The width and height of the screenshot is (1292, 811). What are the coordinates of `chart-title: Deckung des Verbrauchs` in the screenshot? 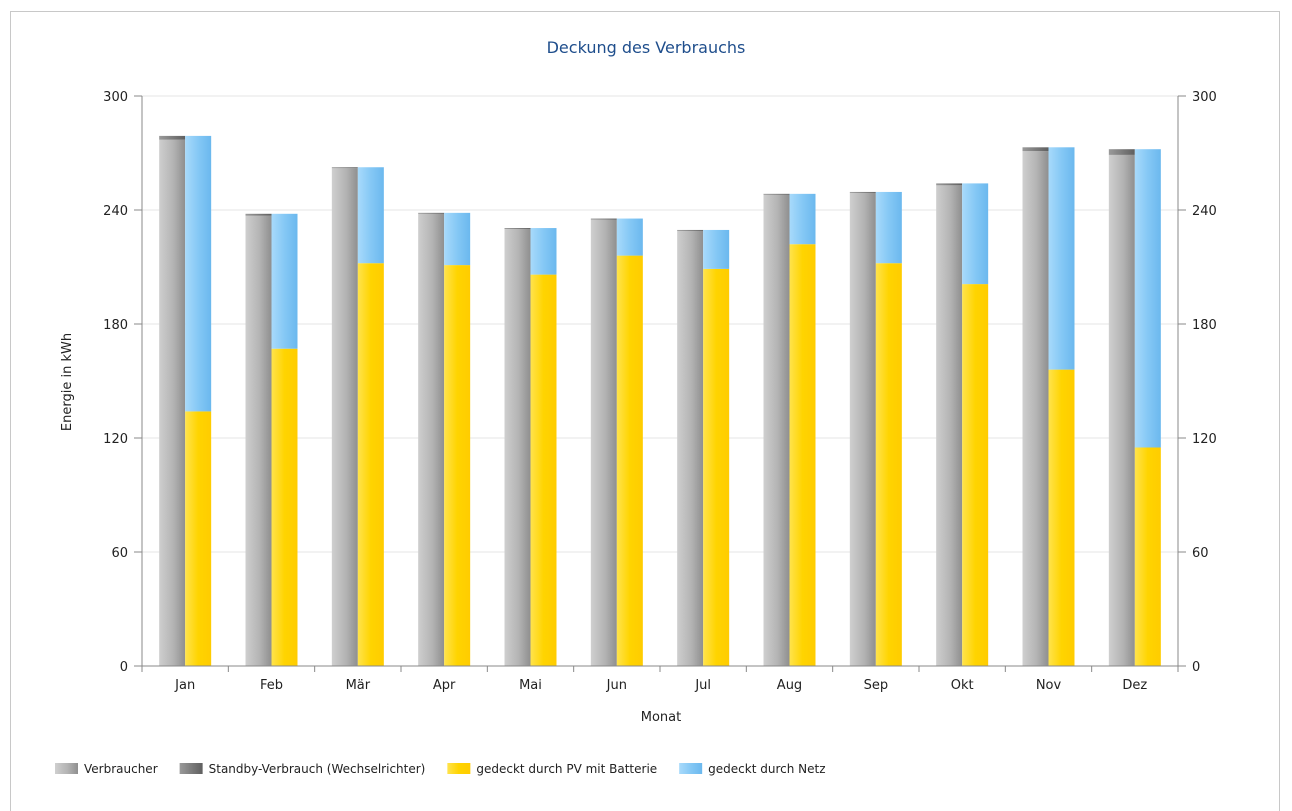 It's located at (646, 47).